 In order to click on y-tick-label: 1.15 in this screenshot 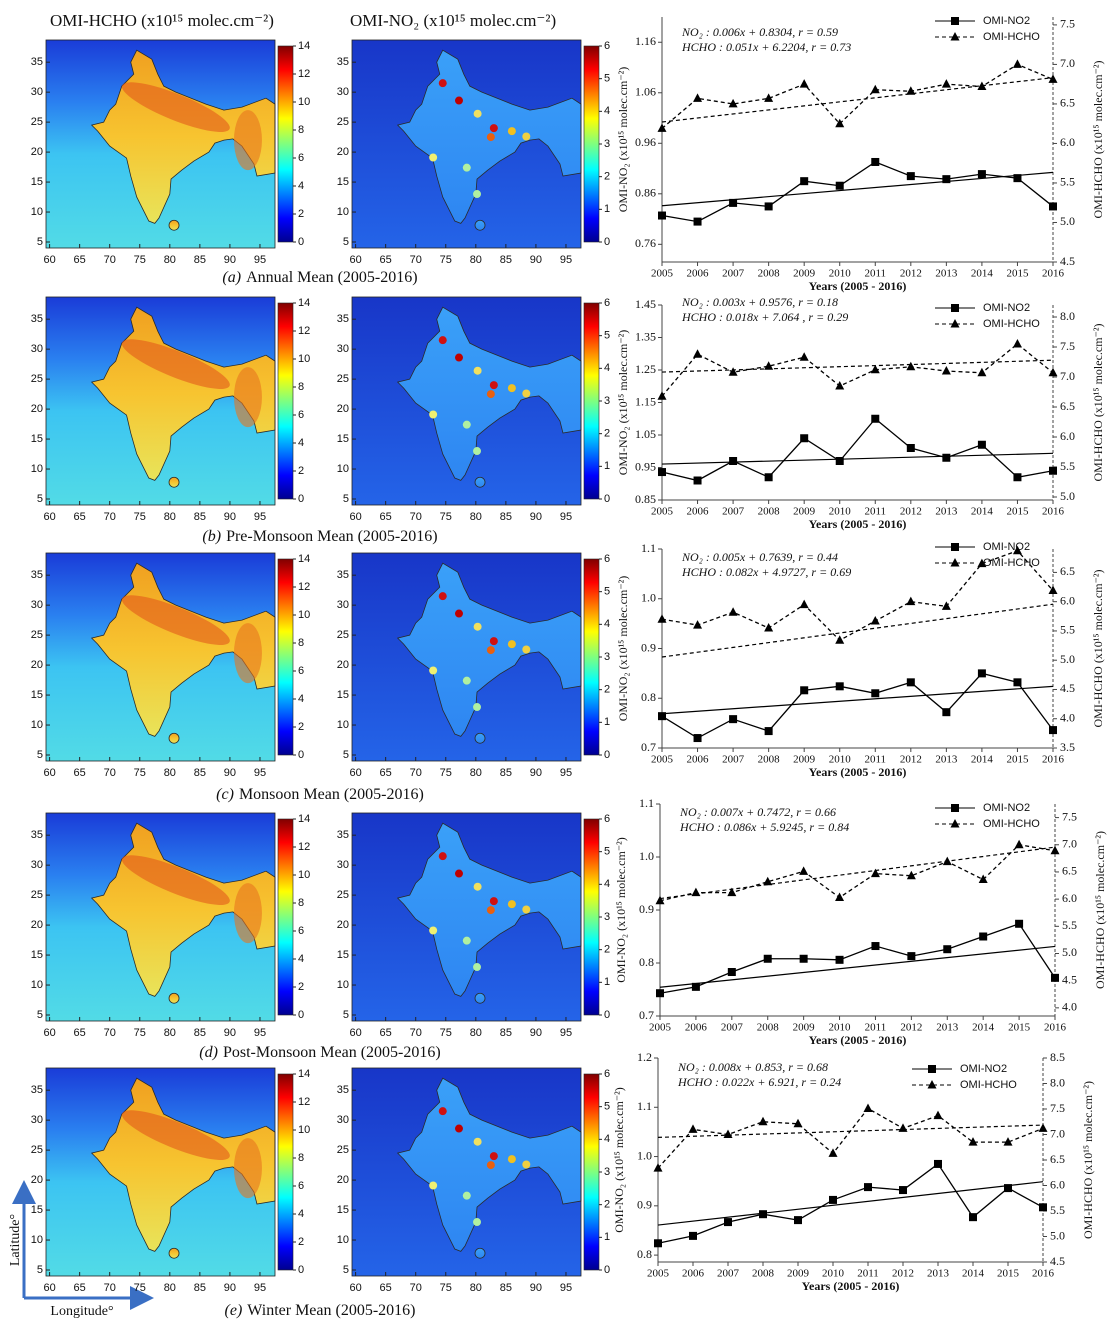, I will do `click(645, 401)`.